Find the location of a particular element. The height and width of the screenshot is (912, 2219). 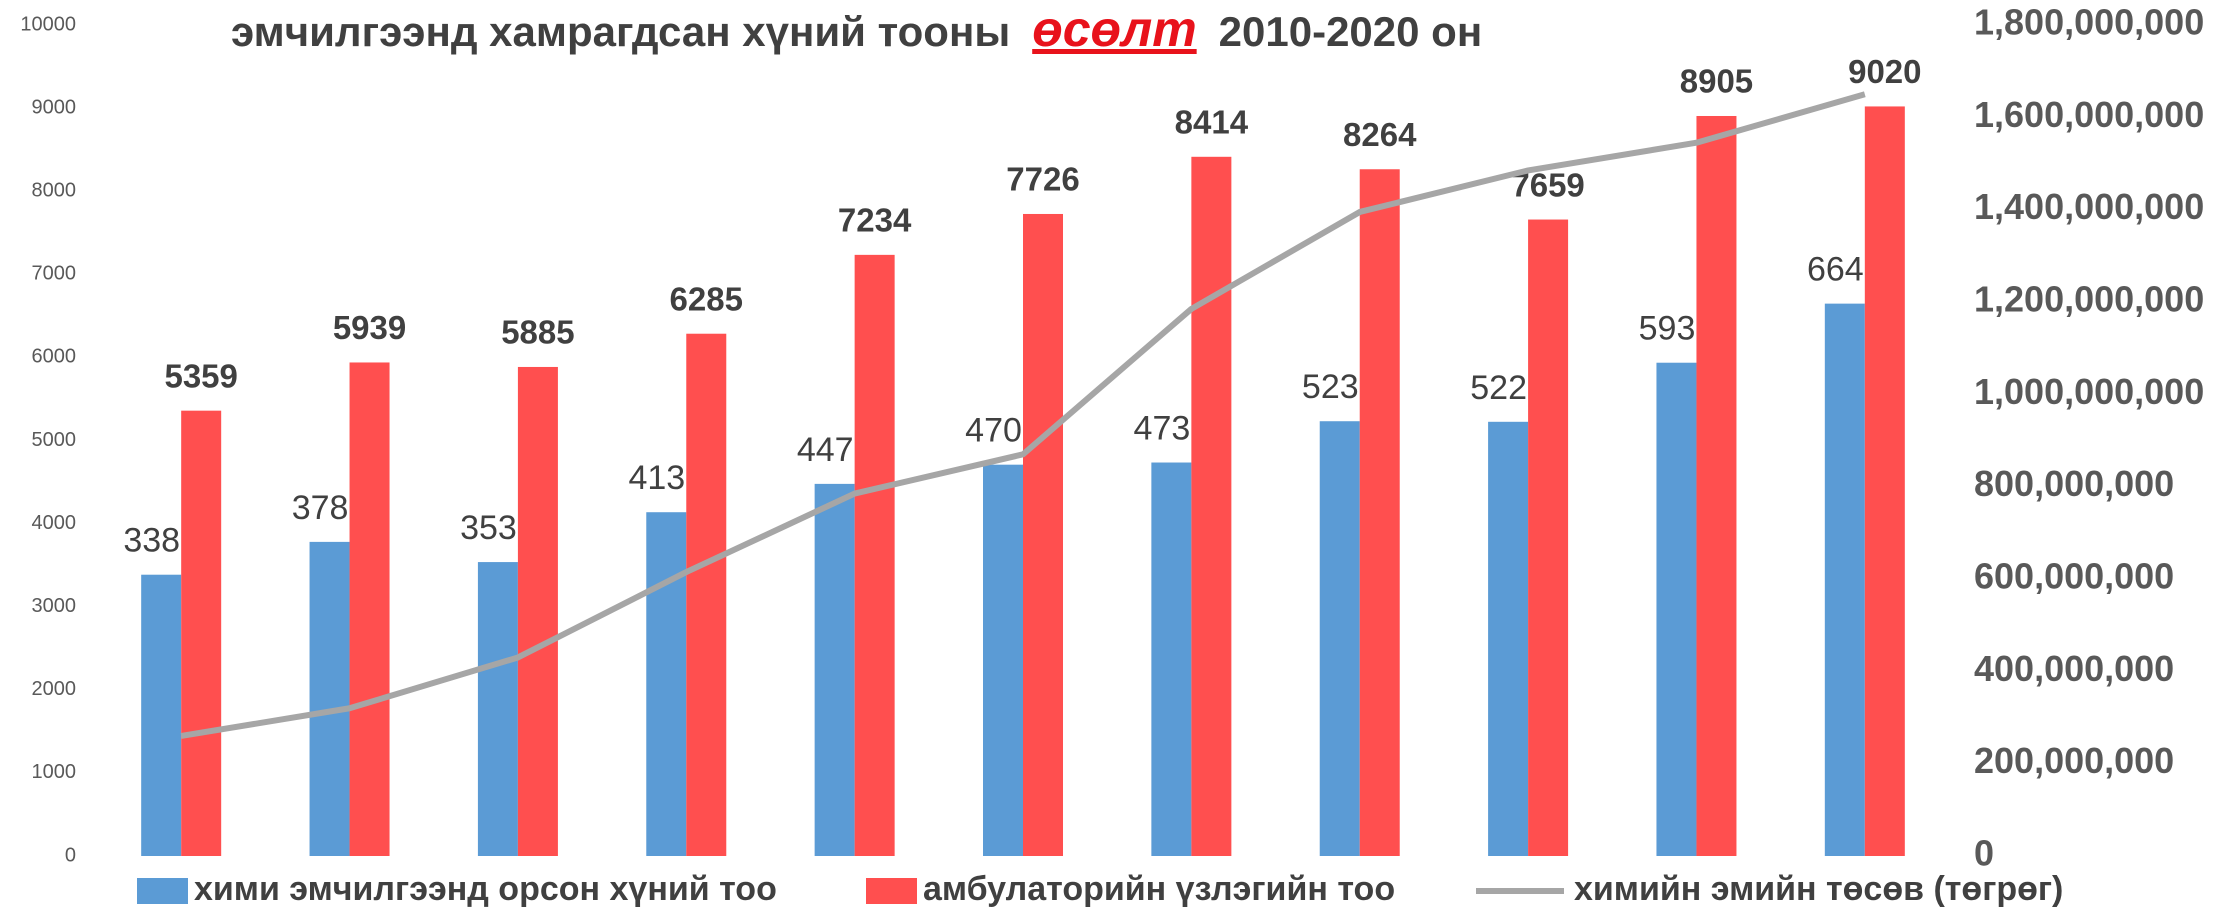

y-tick-label: 2000 is located at coordinates (54, 689).